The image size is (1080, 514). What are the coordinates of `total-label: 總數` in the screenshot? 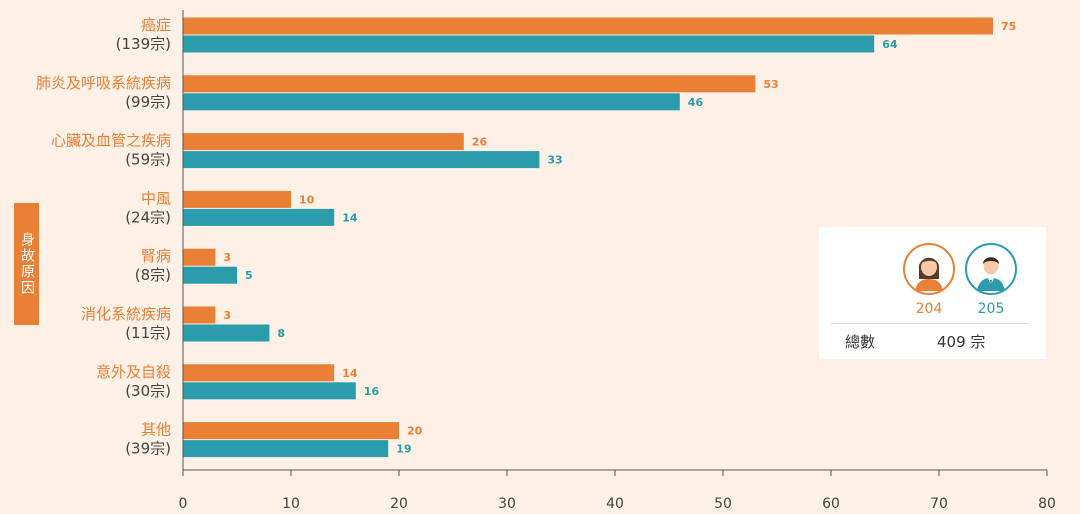 It's located at (860, 342).